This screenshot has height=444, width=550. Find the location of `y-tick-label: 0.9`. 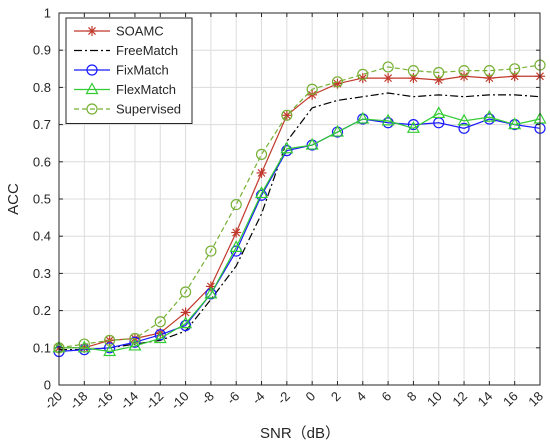

y-tick-label: 0.9 is located at coordinates (42, 50).